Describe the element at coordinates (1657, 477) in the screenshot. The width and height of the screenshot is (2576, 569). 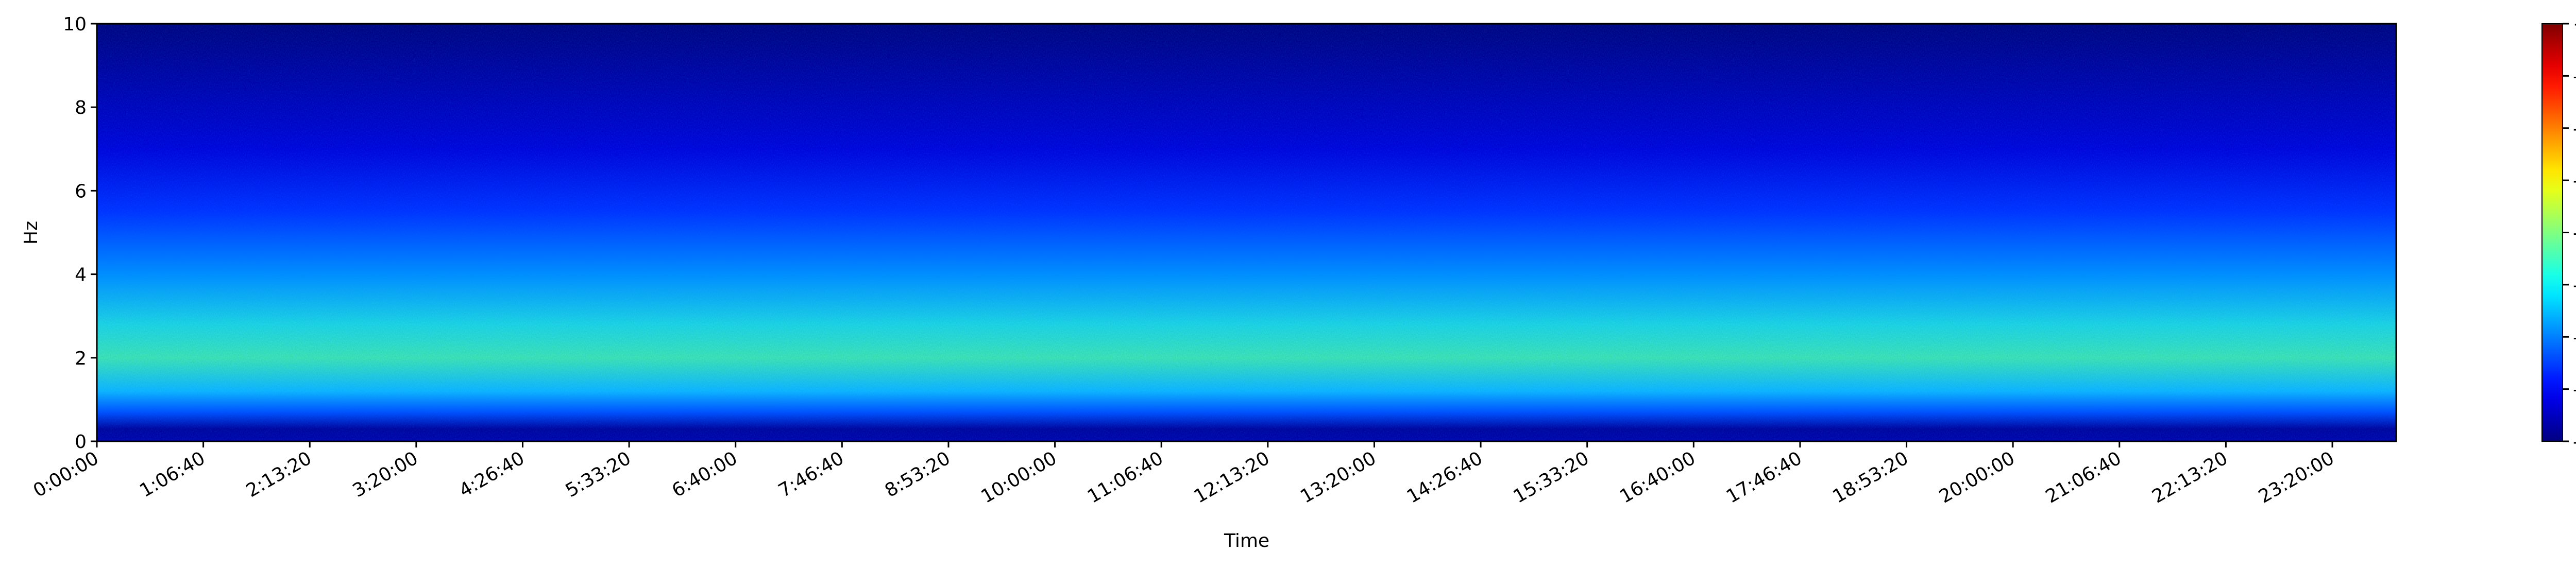
I see `x-tick-label: 16:40:00` at that location.